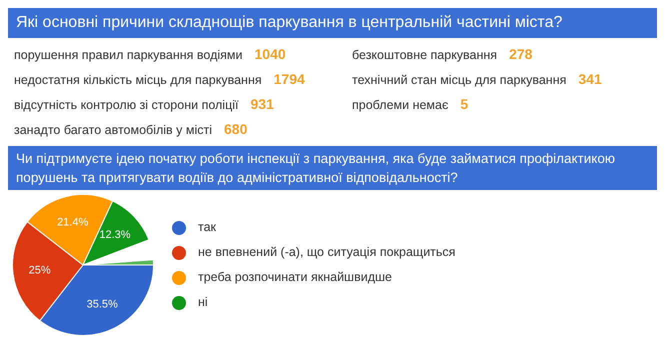 This screenshot has height=349, width=665. I want to click on legend-label: треба розпочинати якнайшвидше, so click(295, 277).